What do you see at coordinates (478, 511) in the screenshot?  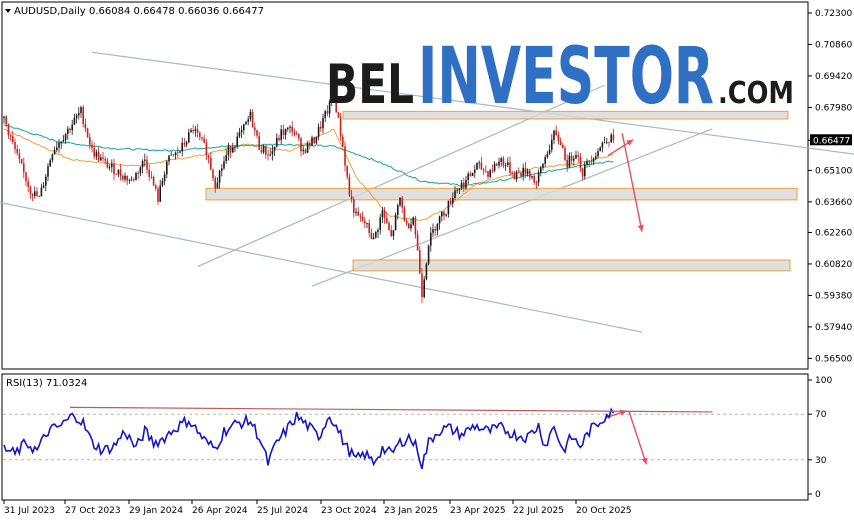 I see `x-tick-label: 23 Apr 2025` at bounding box center [478, 511].